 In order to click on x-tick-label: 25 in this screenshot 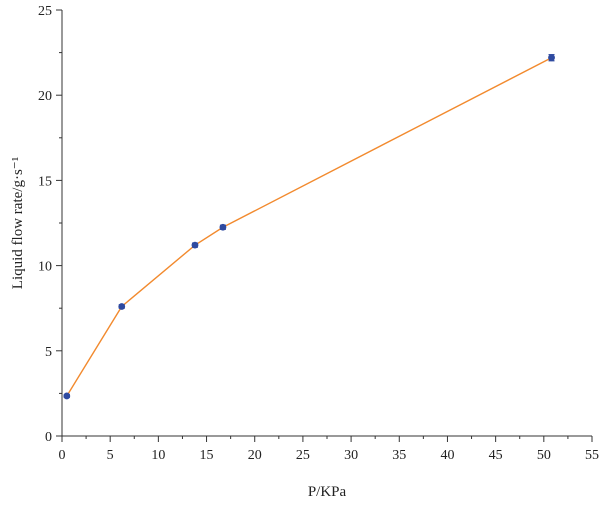, I will do `click(303, 455)`.